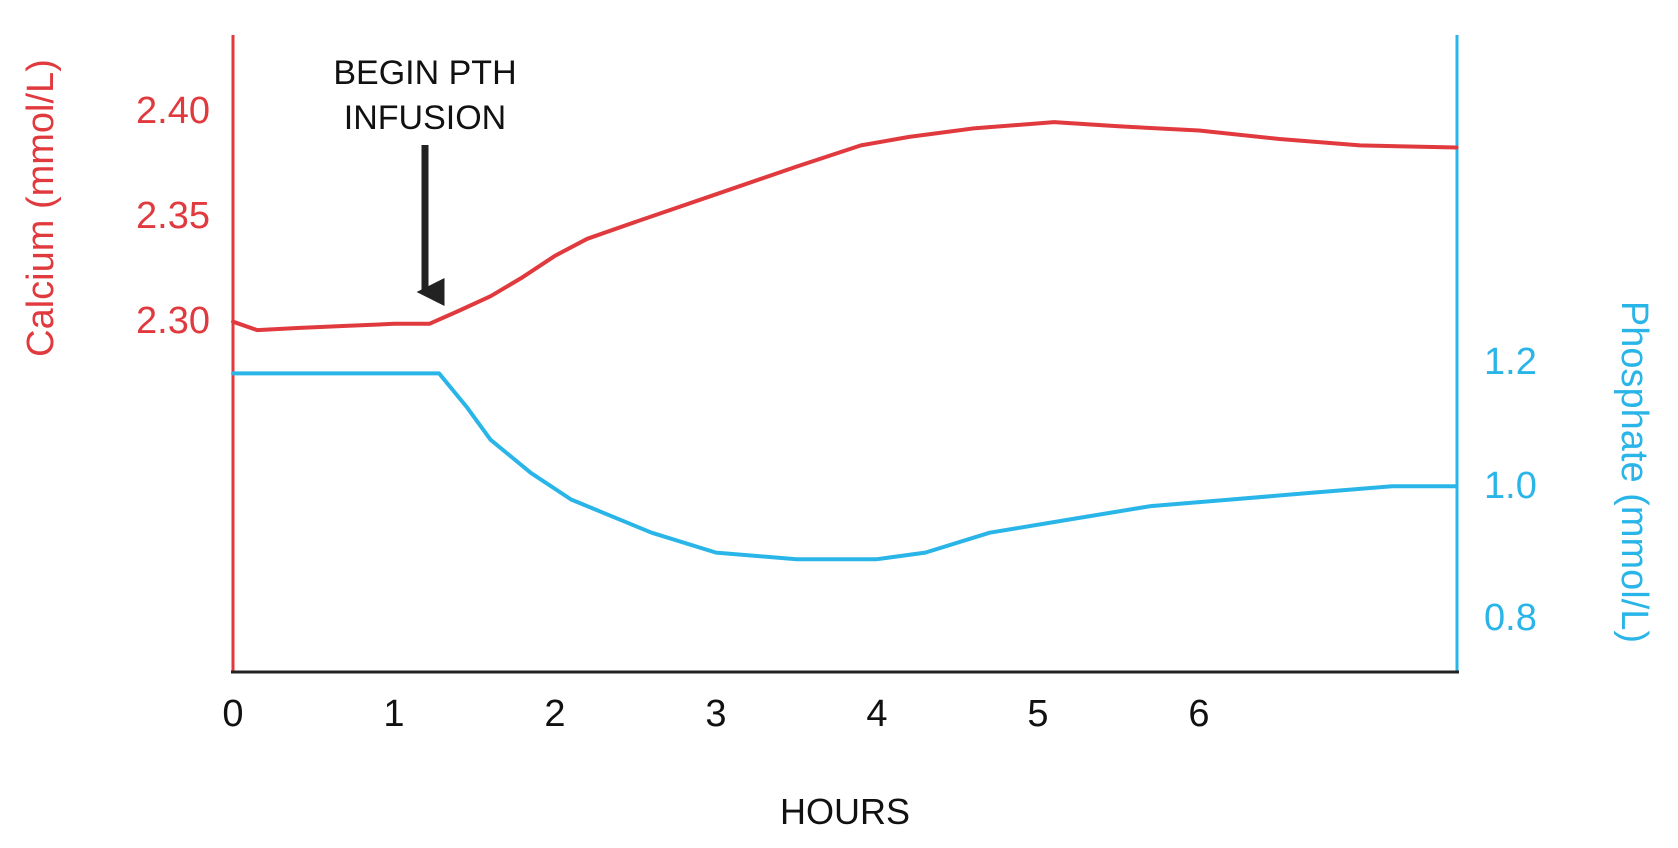  What do you see at coordinates (1634, 472) in the screenshot?
I see `phosphate-axis-title: Phosphate (mmol/L)` at bounding box center [1634, 472].